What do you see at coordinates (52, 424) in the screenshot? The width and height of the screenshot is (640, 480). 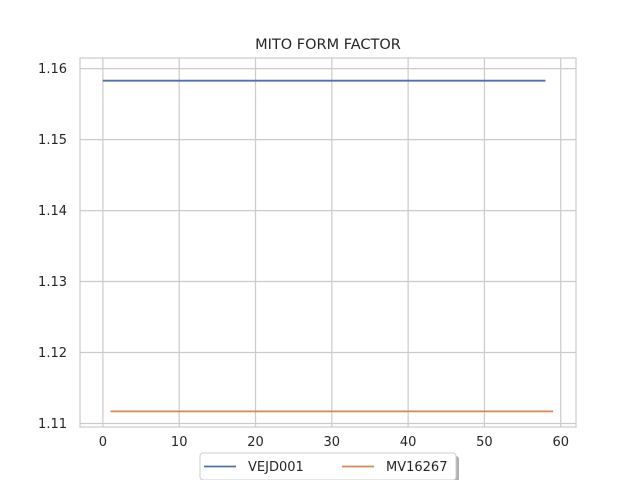 I see `y-tick-label: 1.11` at bounding box center [52, 424].